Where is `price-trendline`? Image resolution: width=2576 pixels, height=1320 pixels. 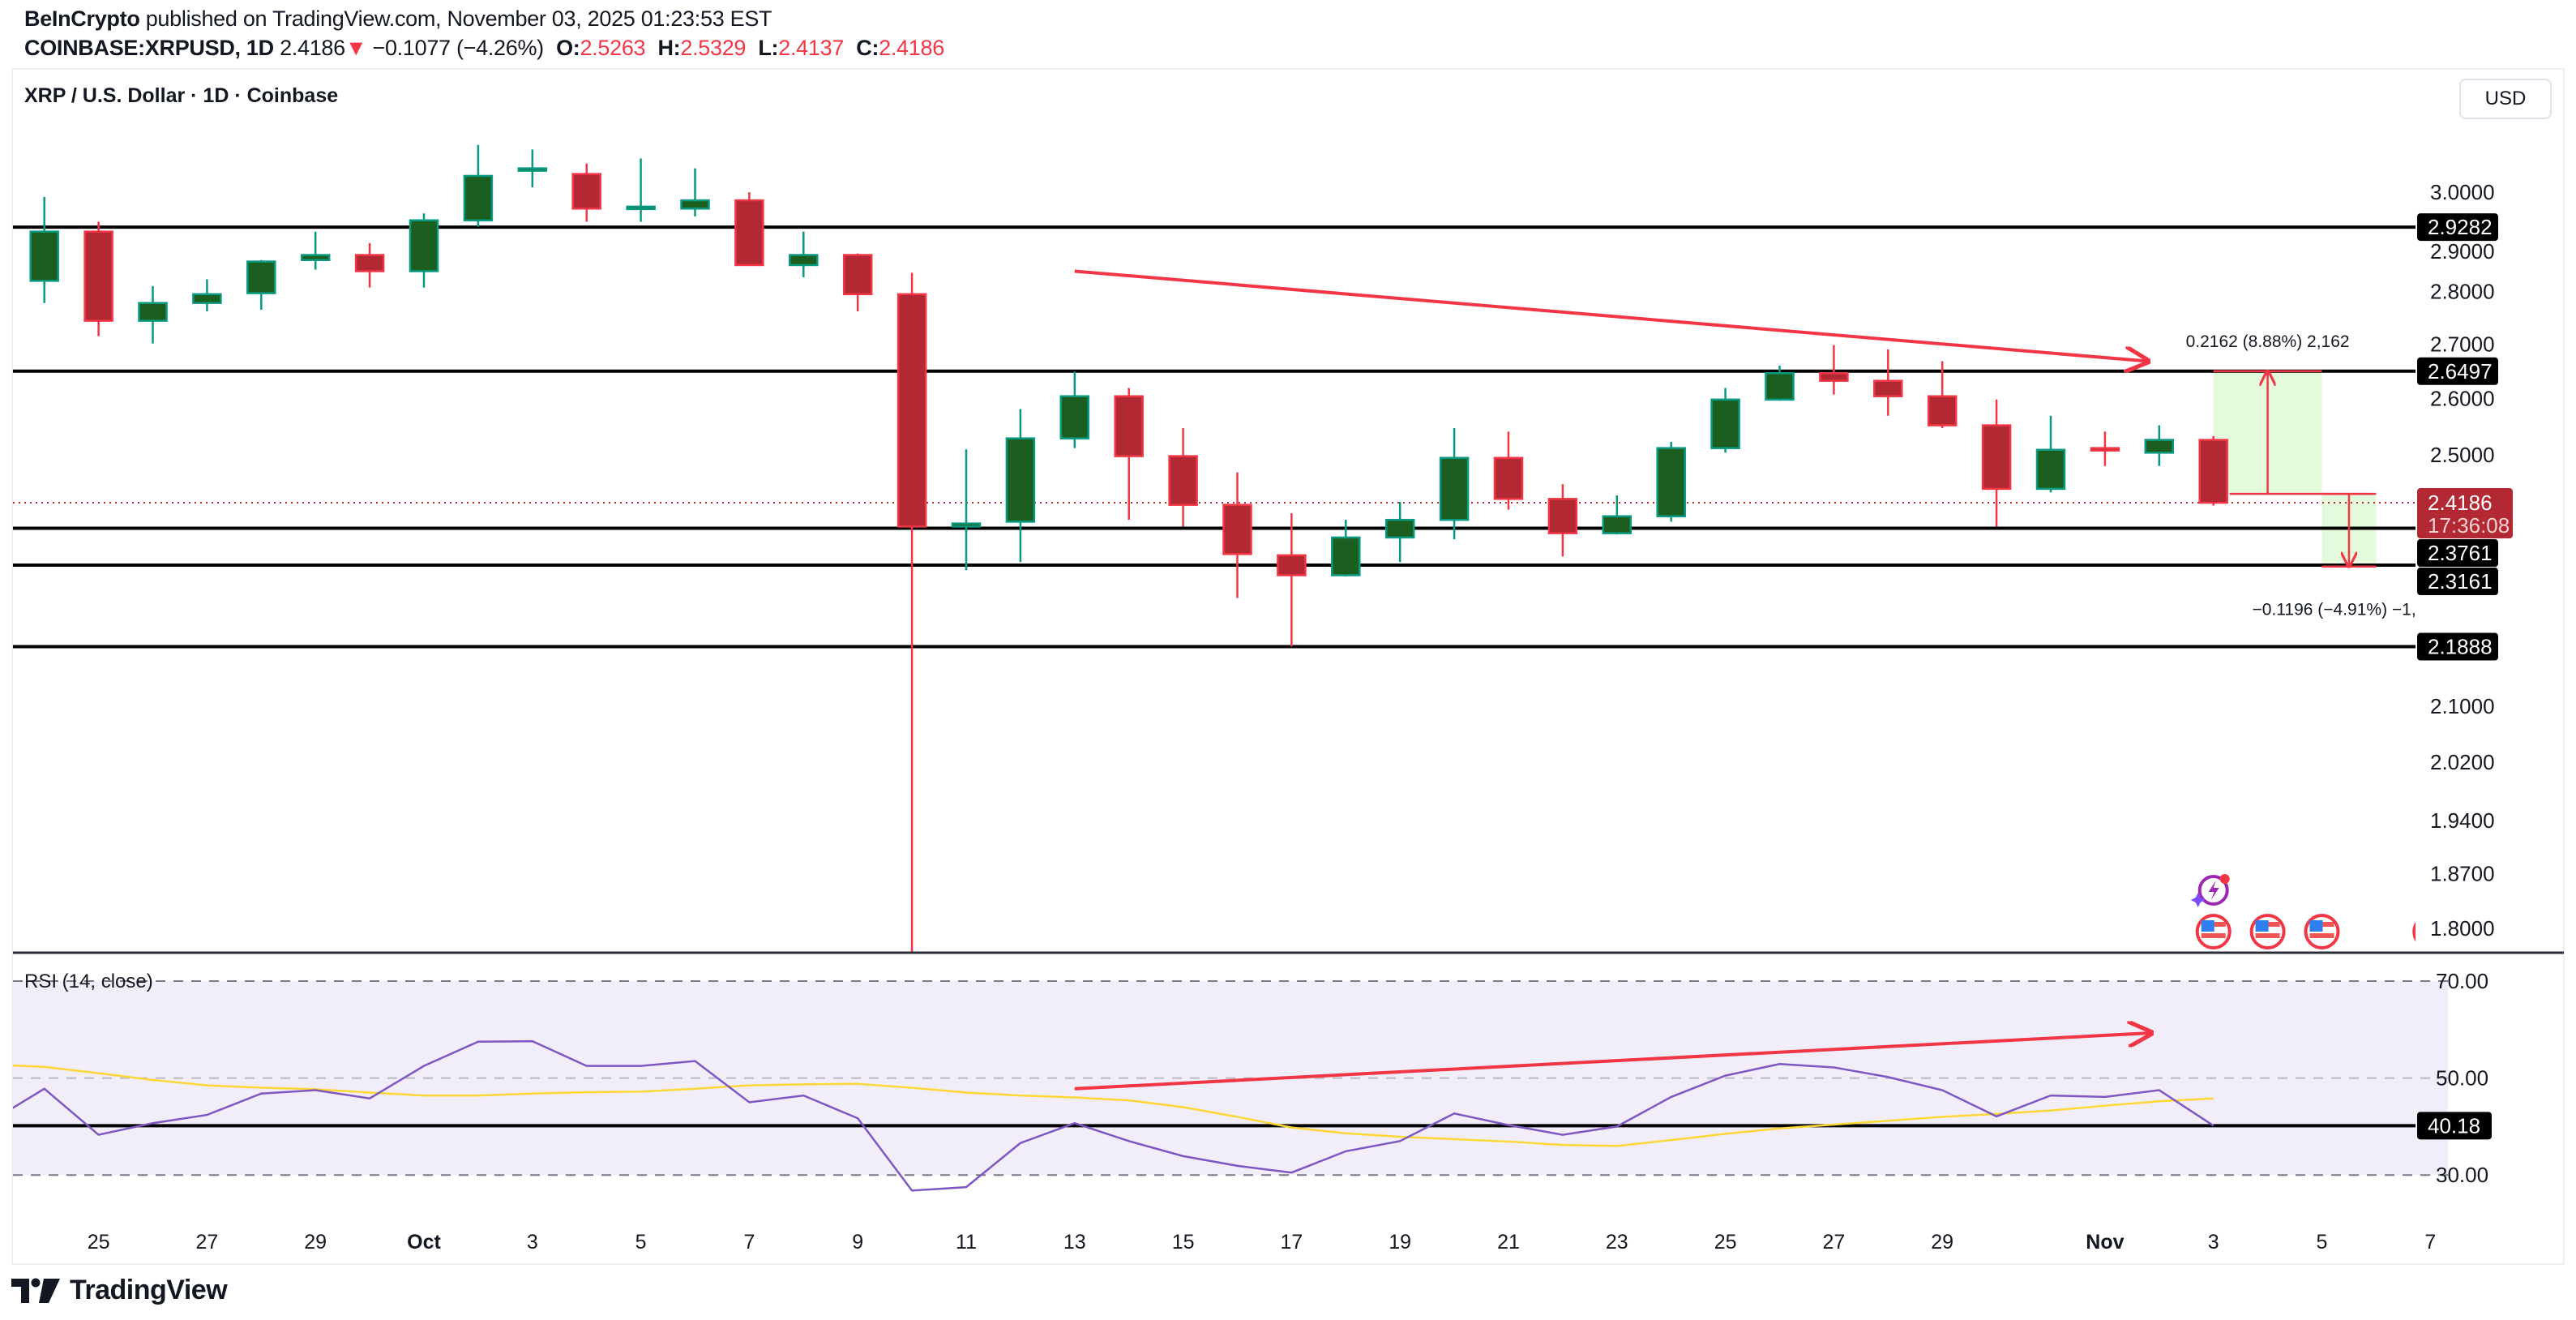 price-trendline is located at coordinates (1611, 315).